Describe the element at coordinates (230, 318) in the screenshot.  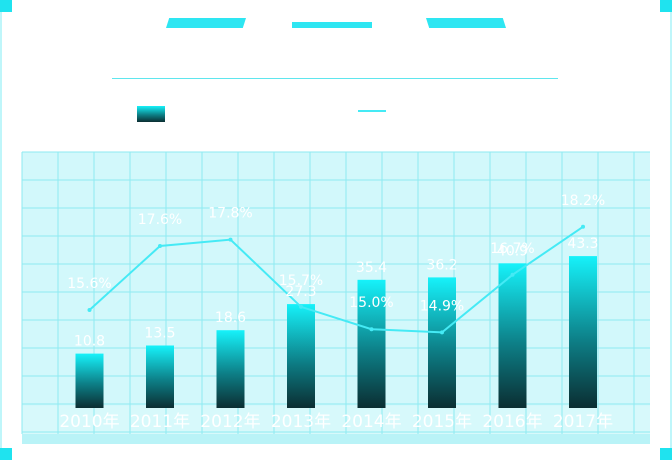
I see `bar-value-label: 18.6` at that location.